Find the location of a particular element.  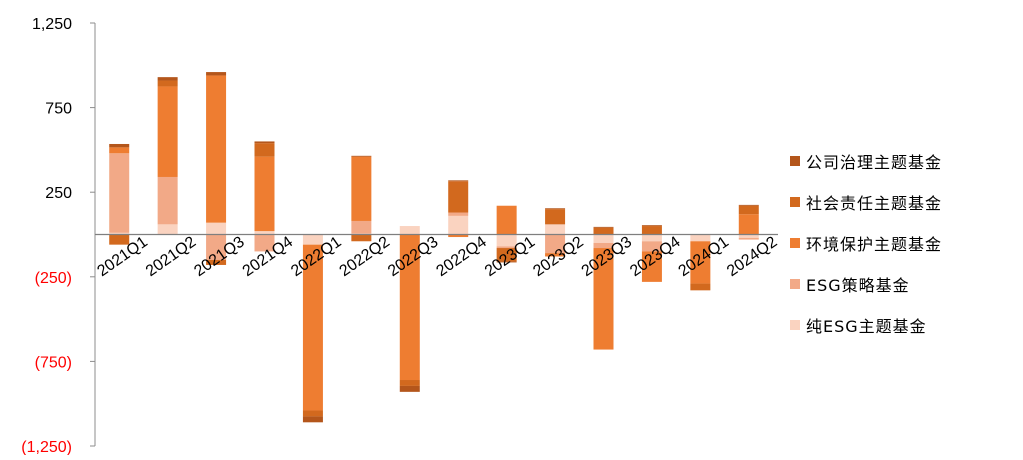

legend-item: 社会责任主题基金 is located at coordinates (866, 202).